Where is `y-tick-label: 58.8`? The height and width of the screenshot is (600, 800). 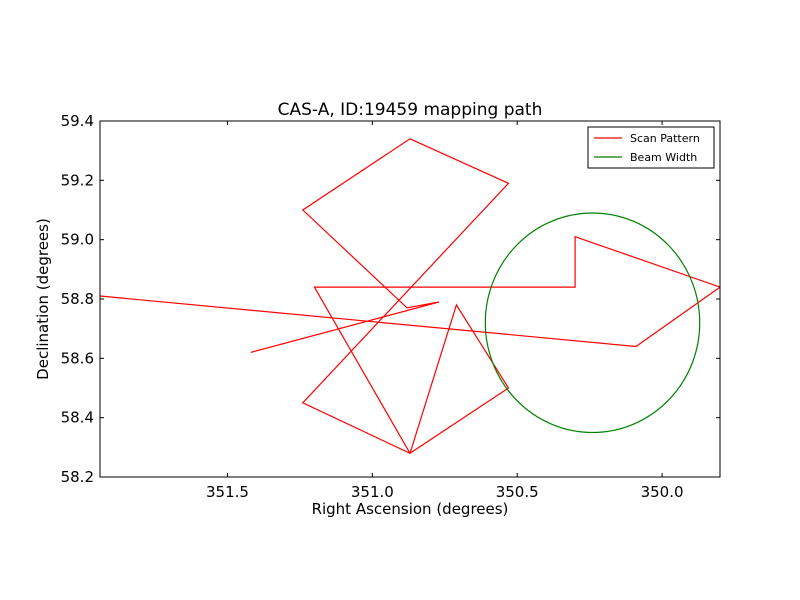 y-tick-label: 58.8 is located at coordinates (77, 299).